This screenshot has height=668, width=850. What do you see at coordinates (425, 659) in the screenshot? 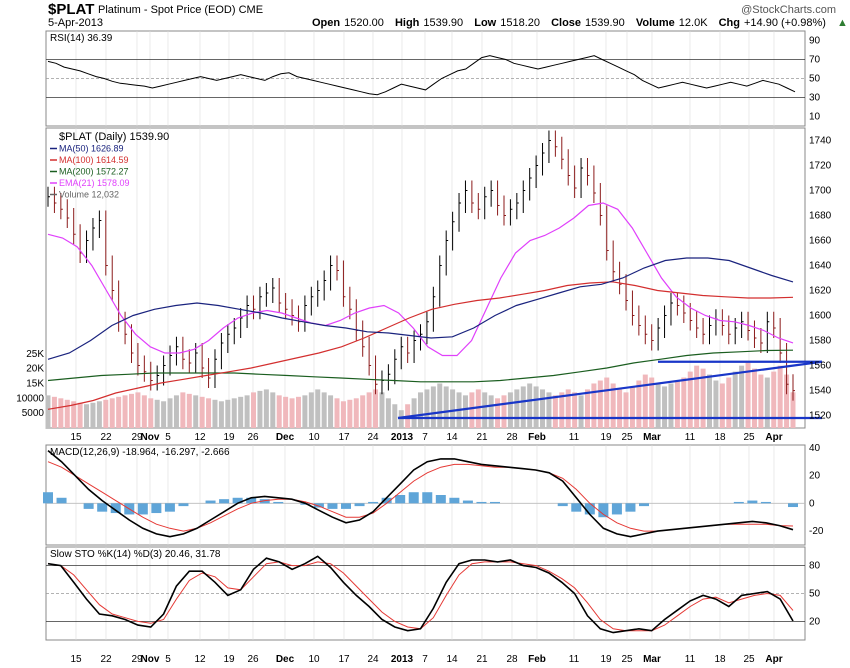
I see `stochastic-xlabel: 7` at bounding box center [425, 659].